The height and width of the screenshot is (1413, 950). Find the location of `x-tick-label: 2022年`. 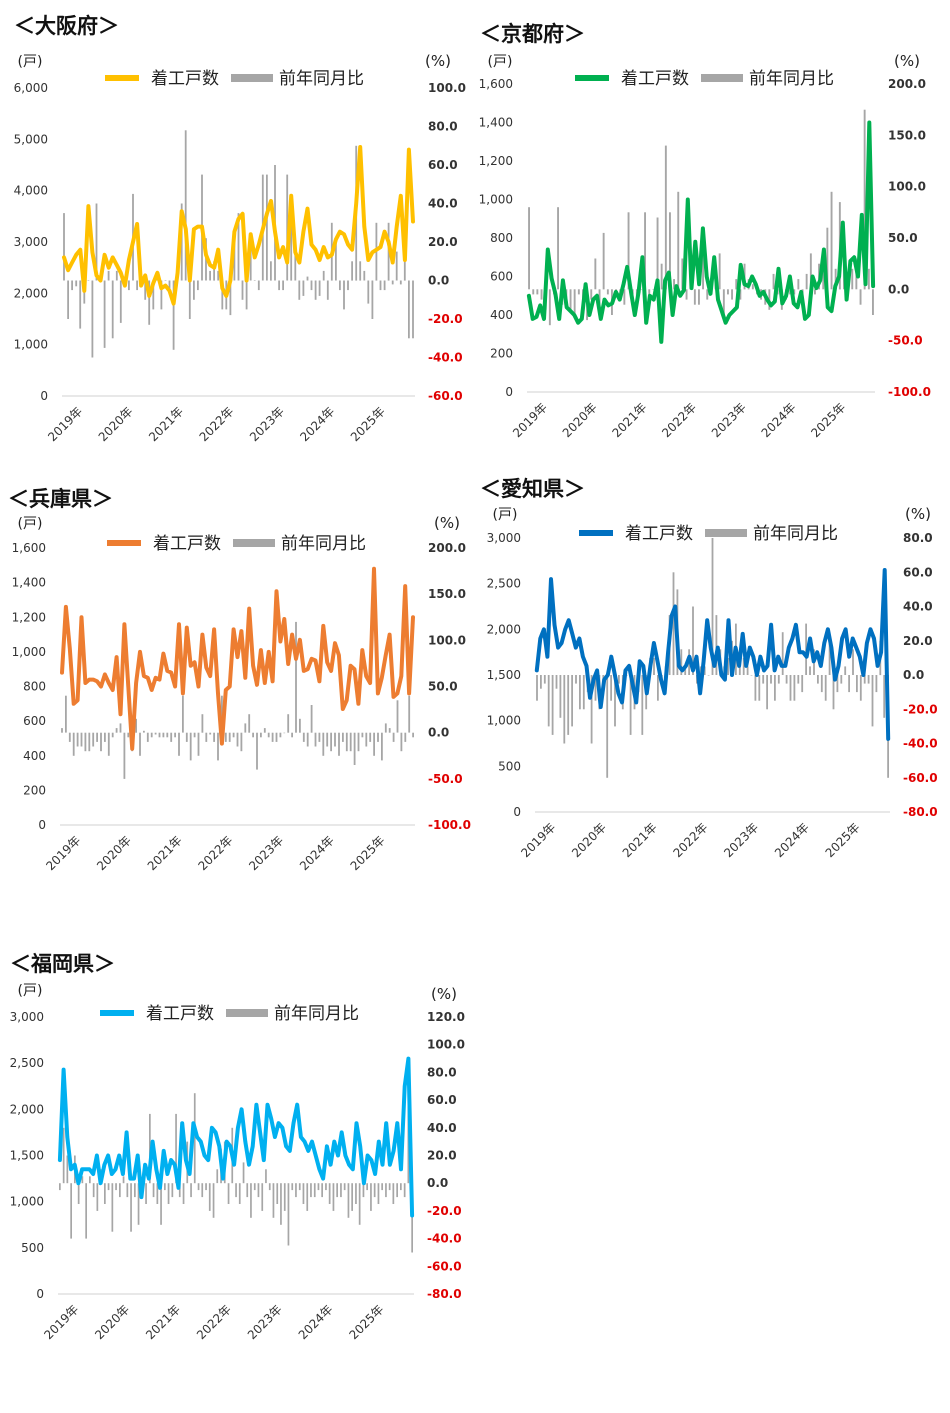

x-tick-label: 2022年 is located at coordinates (217, 424).